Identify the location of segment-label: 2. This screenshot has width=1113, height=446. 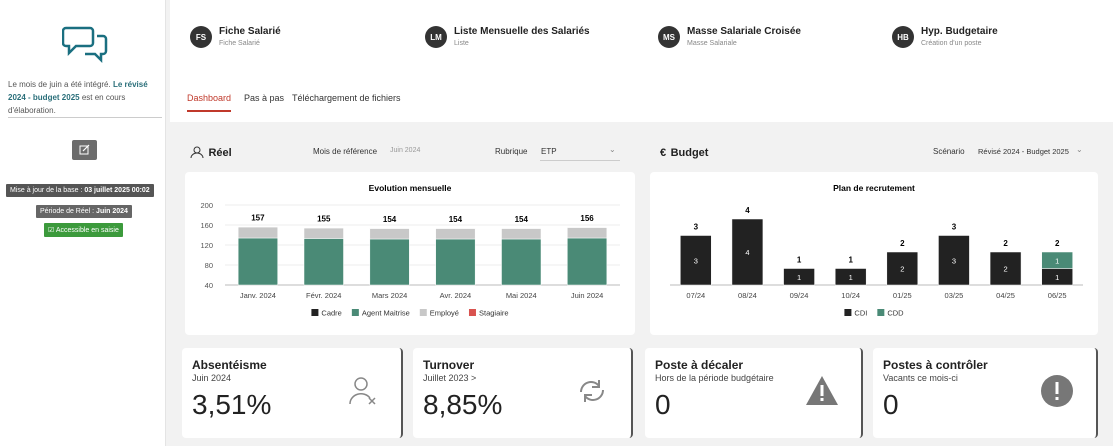
(902, 269).